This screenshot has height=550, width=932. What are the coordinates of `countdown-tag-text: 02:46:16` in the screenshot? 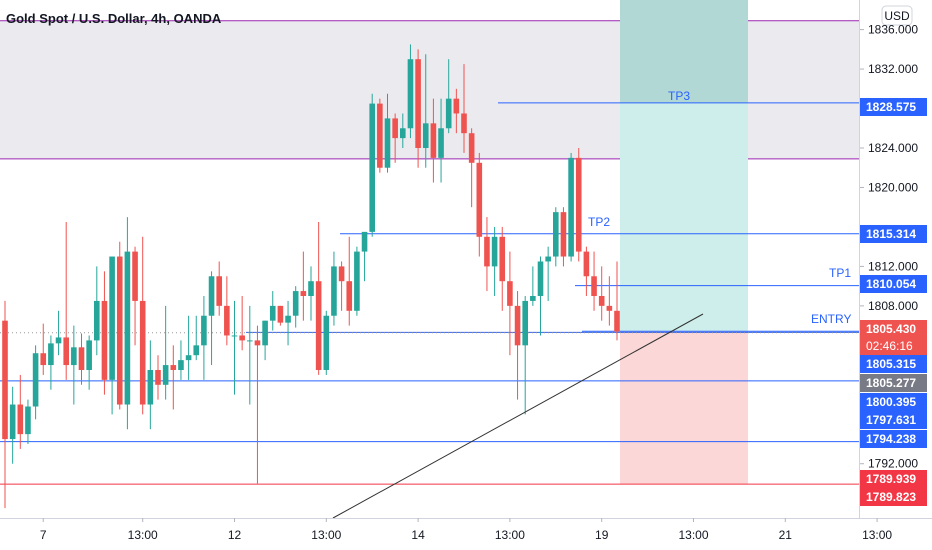 It's located at (889, 346).